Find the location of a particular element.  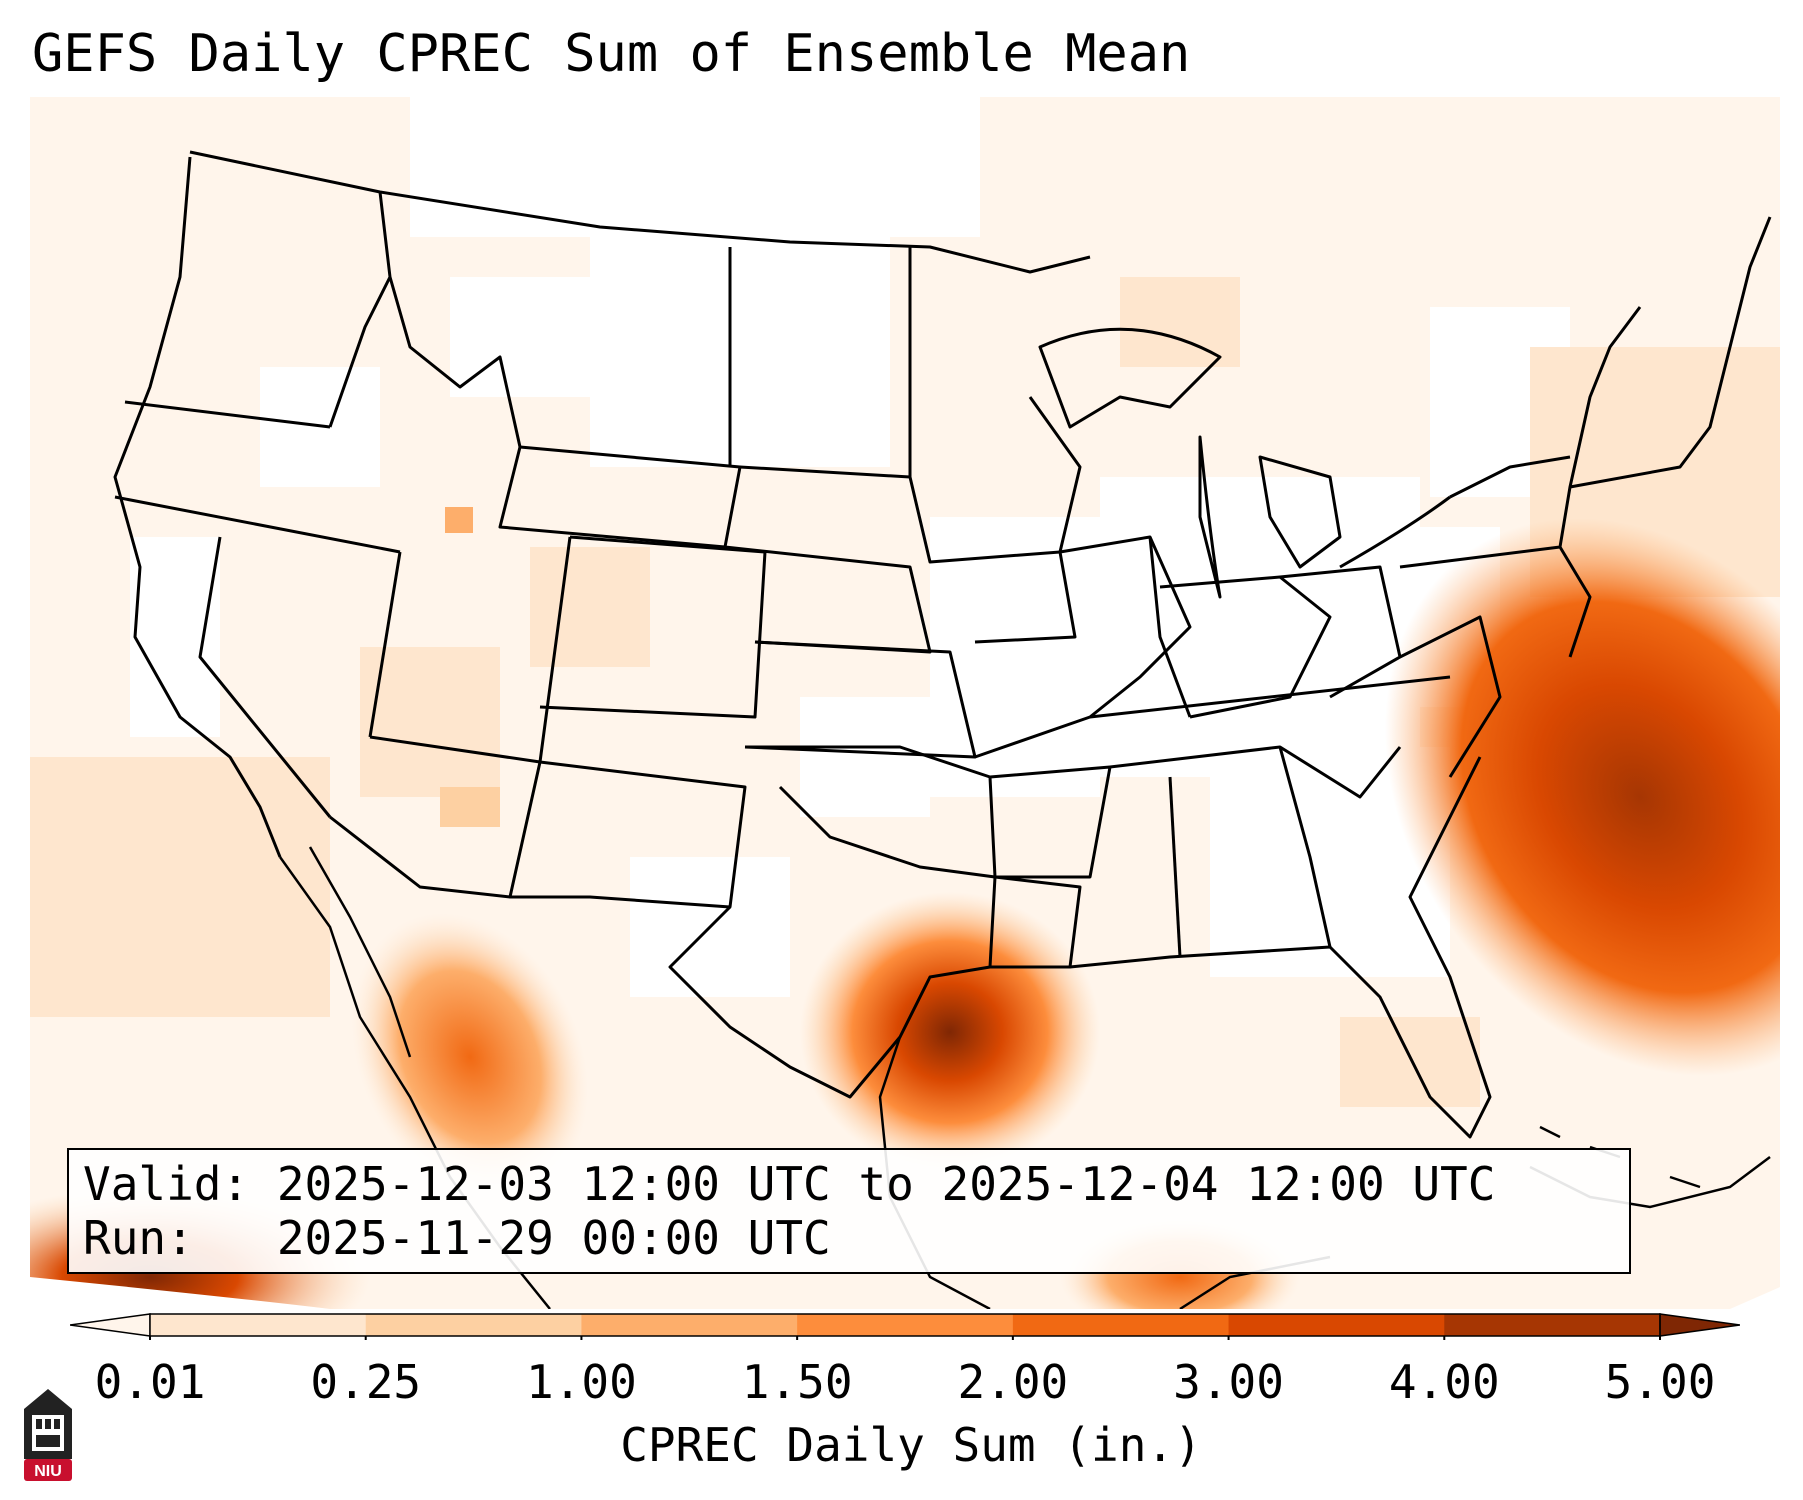

colorbar-tick-label: 3.00 is located at coordinates (1228, 1382).